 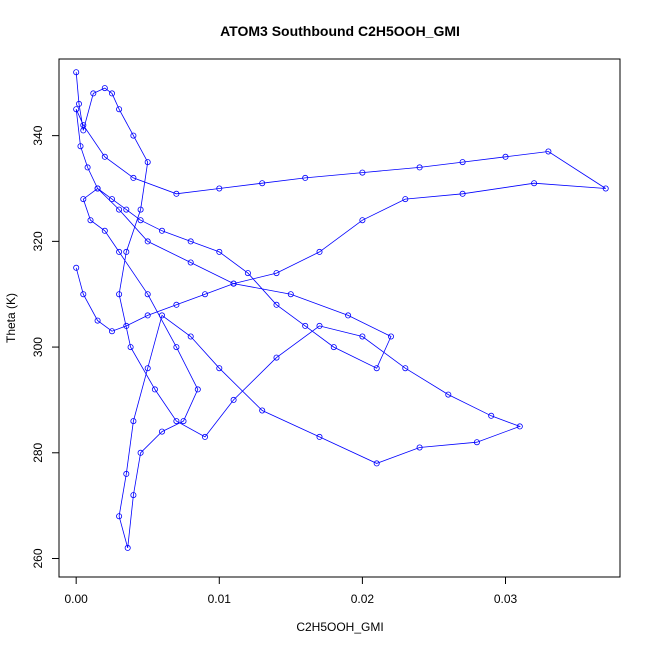 What do you see at coordinates (339, 627) in the screenshot?
I see `x-axis-label: C2H5OOH_GMI` at bounding box center [339, 627].